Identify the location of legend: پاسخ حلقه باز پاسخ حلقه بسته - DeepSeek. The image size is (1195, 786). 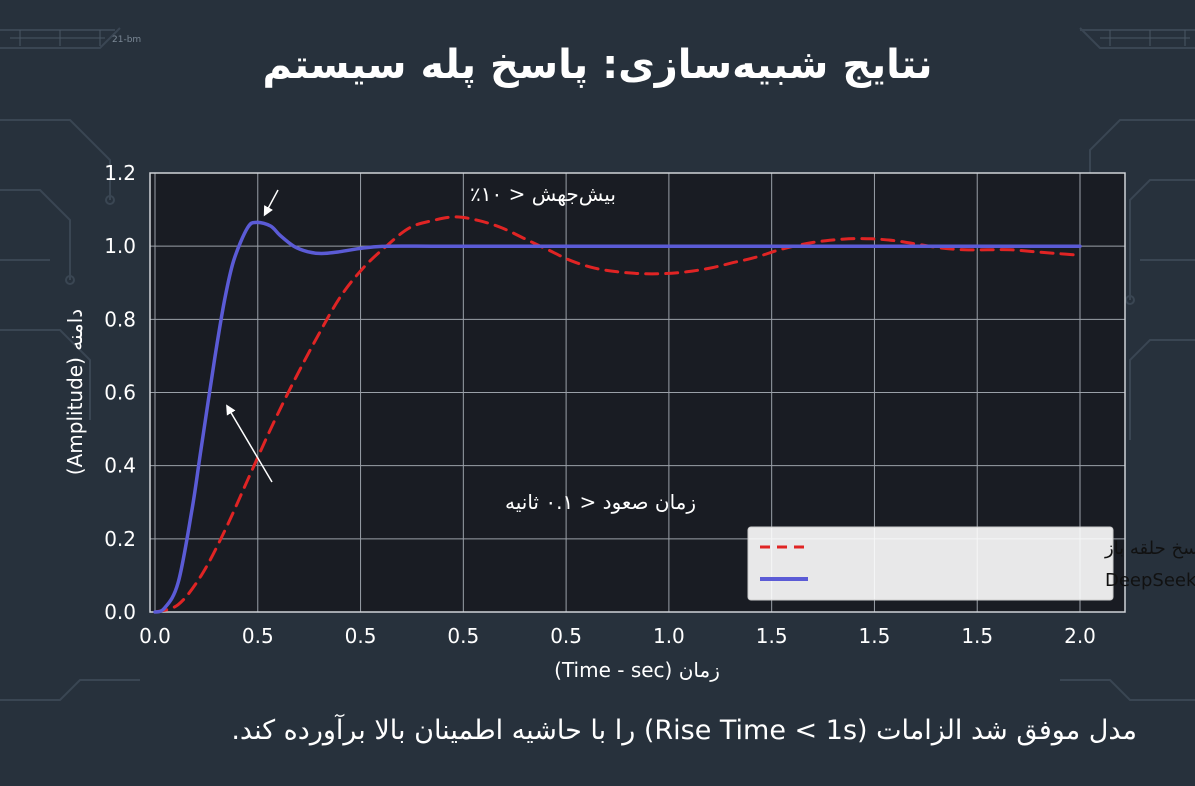
(971, 563).